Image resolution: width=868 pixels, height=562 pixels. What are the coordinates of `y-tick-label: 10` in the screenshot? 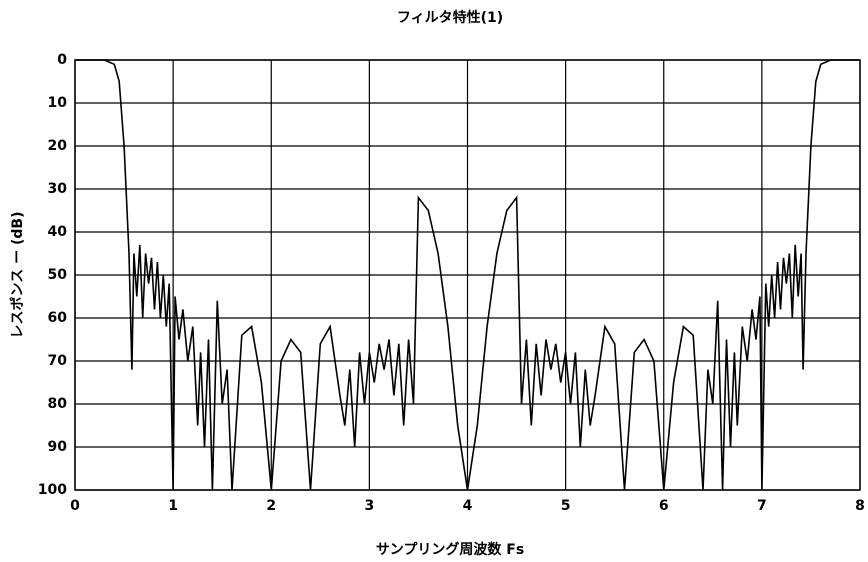 It's located at (58, 103).